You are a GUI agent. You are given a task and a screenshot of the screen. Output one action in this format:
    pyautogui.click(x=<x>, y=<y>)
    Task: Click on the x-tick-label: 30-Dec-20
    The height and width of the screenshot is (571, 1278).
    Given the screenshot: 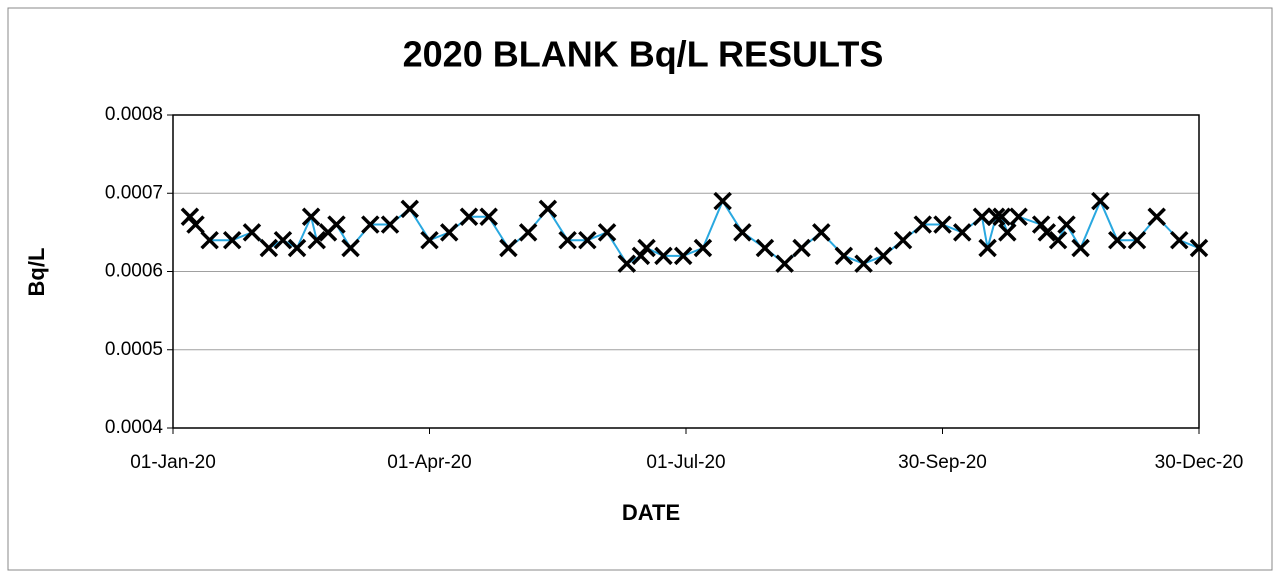 What is the action you would take?
    pyautogui.click(x=1199, y=462)
    